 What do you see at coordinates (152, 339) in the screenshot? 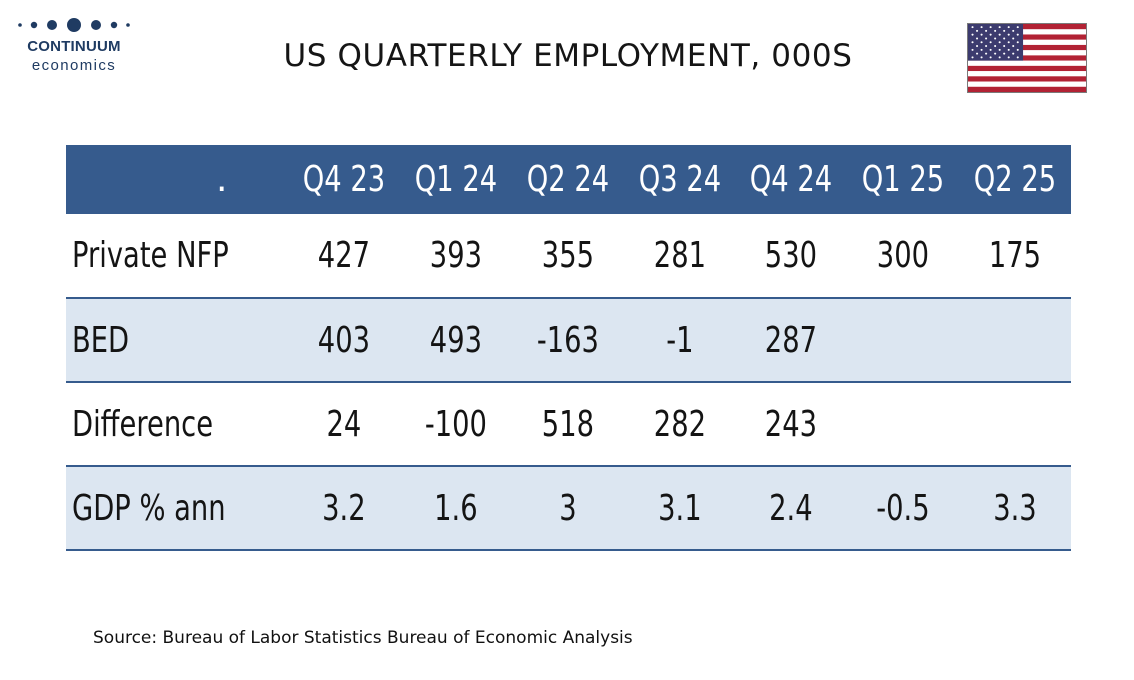
I see `row-label: BED` at bounding box center [152, 339].